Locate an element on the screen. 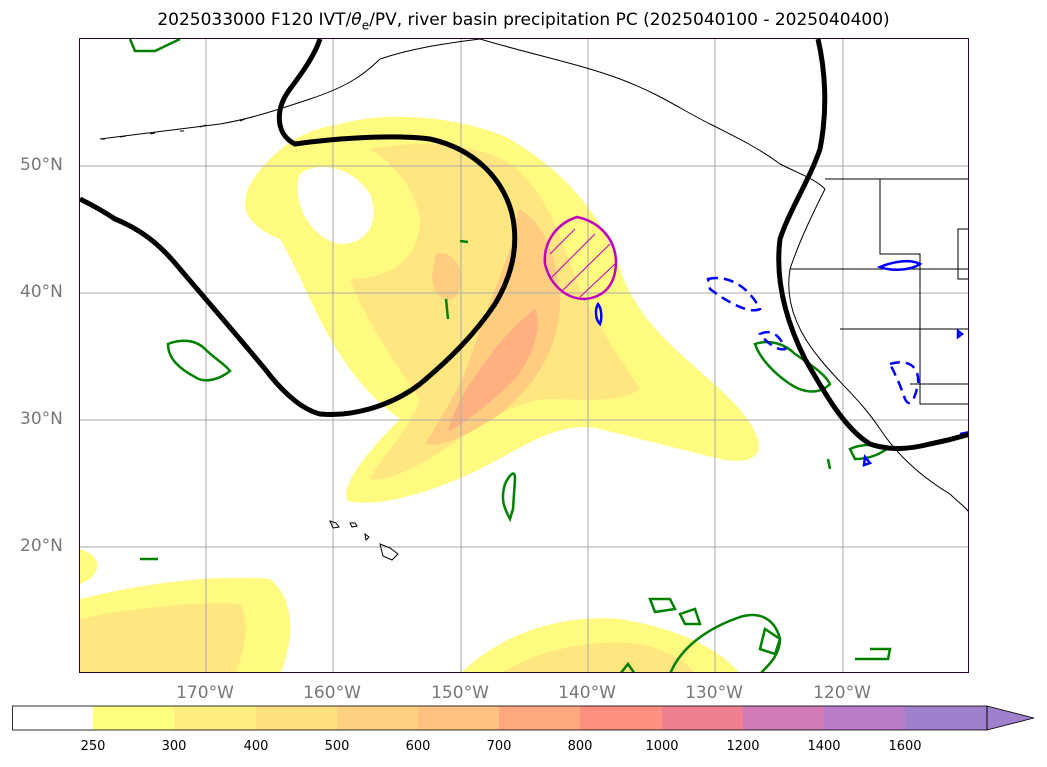 The height and width of the screenshot is (767, 1047). colorbar is located at coordinates (523, 718).